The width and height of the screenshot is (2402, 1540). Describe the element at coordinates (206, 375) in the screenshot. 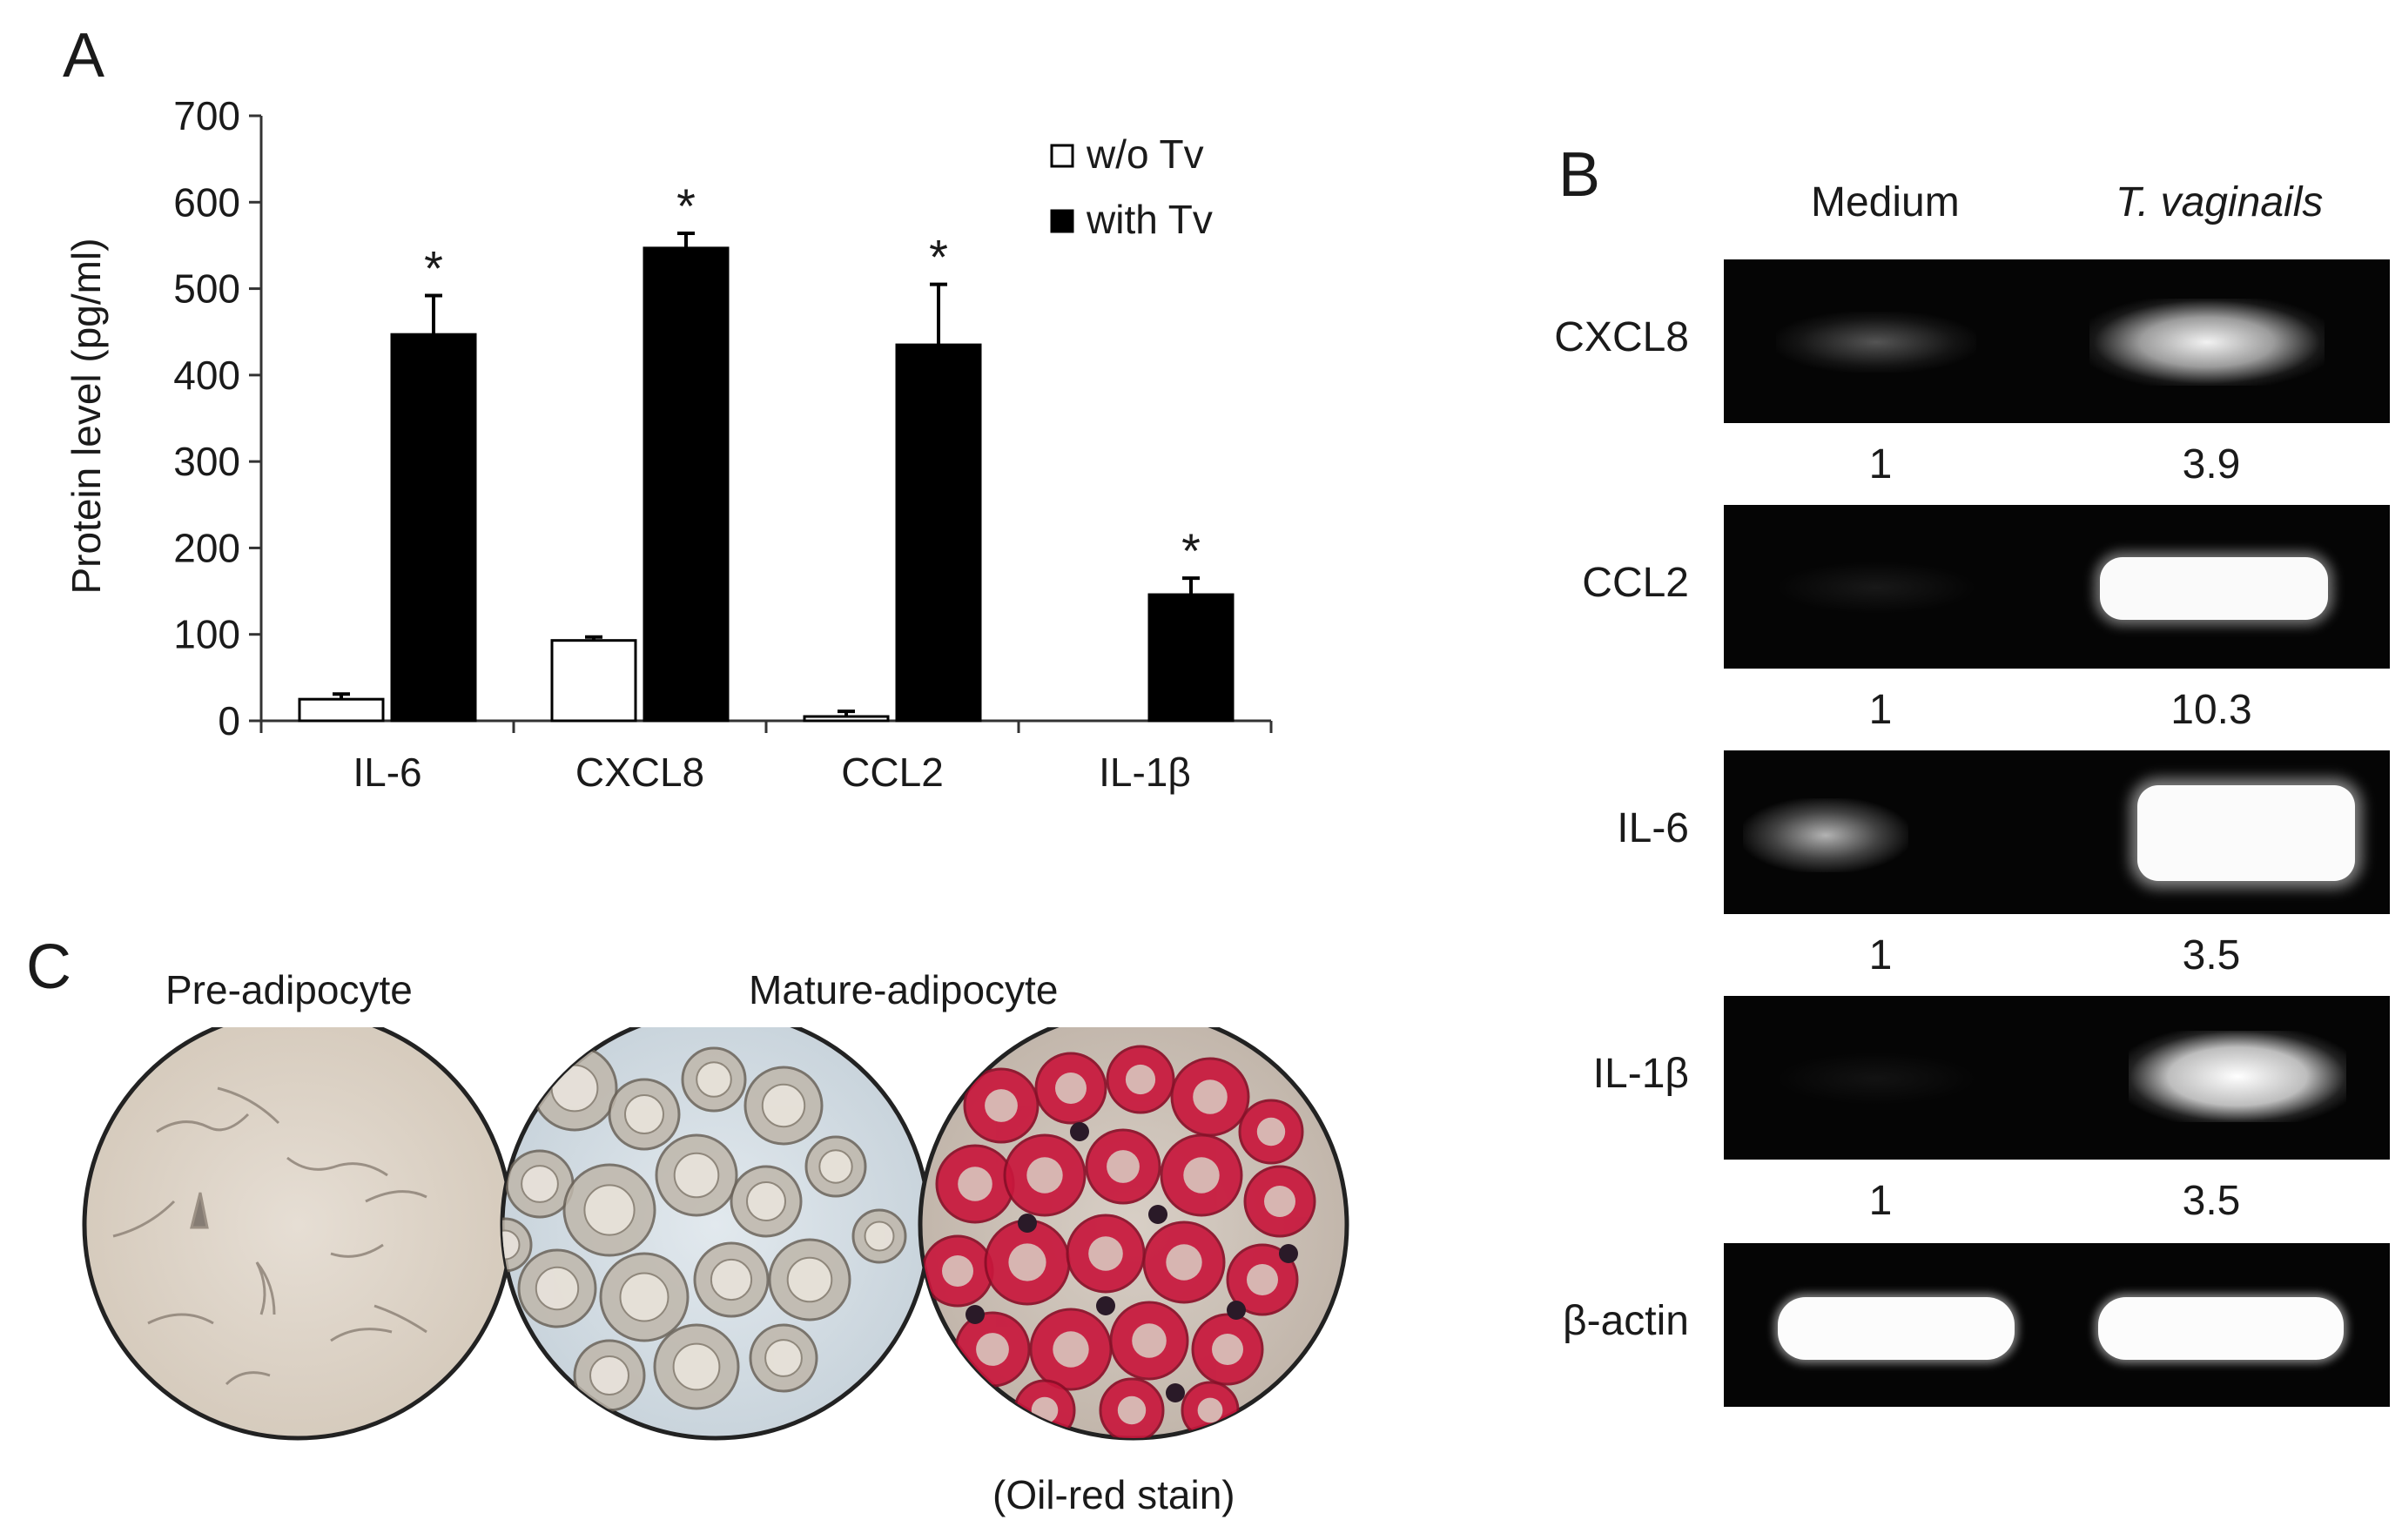

I see `y-tick-label: 400` at that location.